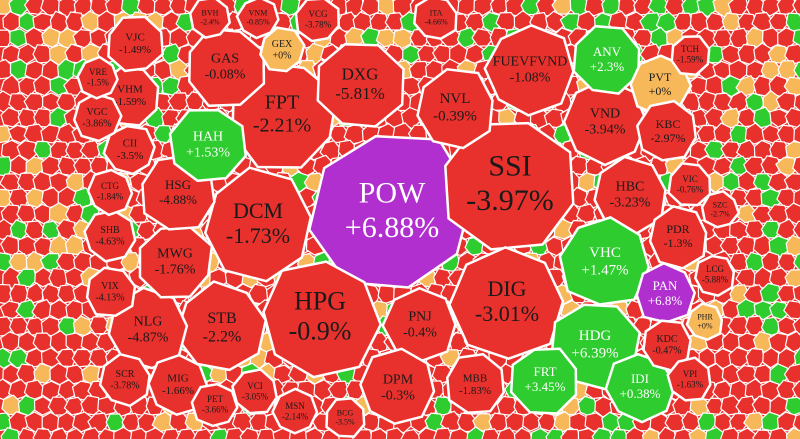 This screenshot has height=439, width=800. What do you see at coordinates (215, 399) in the screenshot?
I see `ticker: PET` at bounding box center [215, 399].